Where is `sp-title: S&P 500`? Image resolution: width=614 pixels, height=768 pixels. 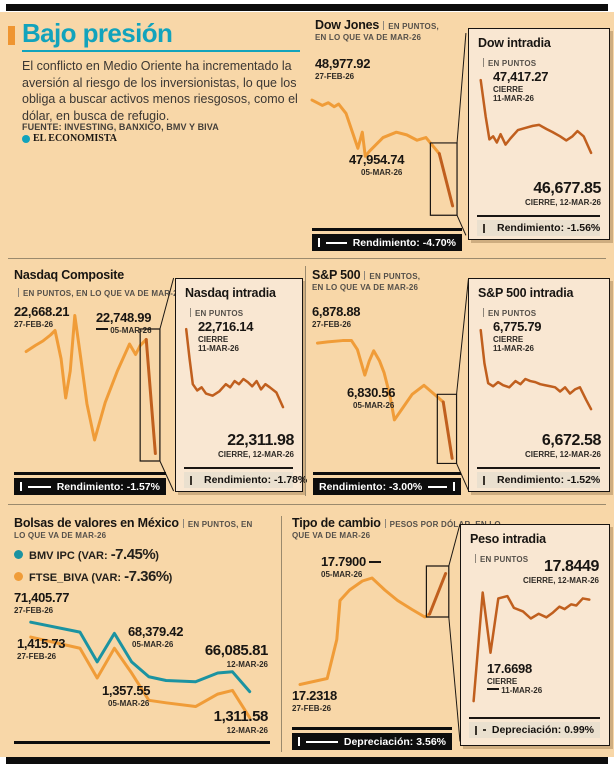
sp-title: S&P 500 is located at coordinates (336, 275).